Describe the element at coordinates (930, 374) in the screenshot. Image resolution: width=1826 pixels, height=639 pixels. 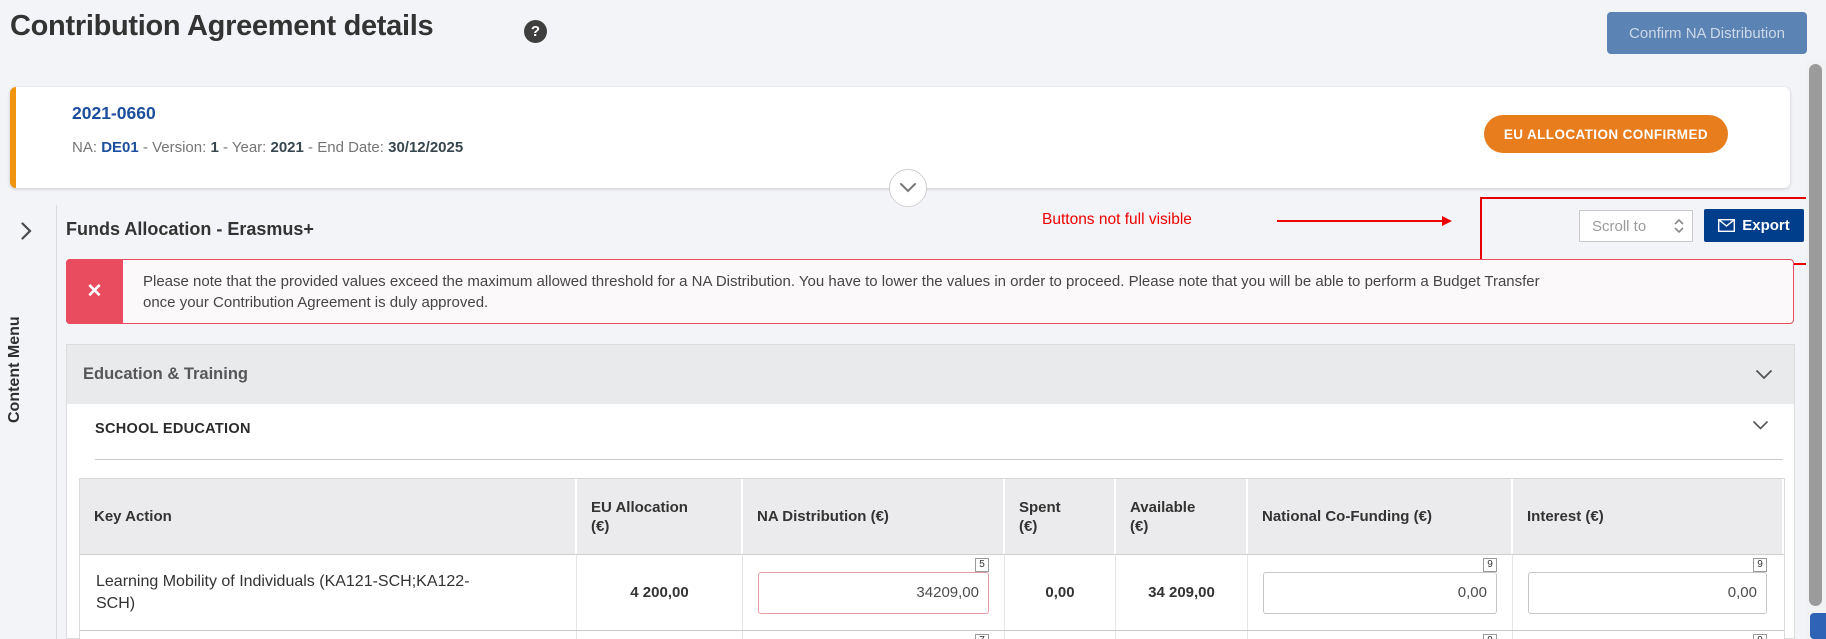
I see `section-header-education-training: Education & Training` at that location.